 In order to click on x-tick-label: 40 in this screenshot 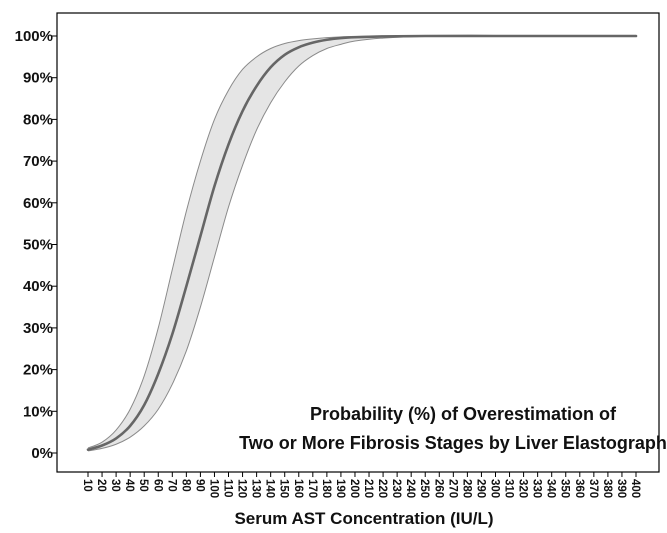, I will do `click(129, 485)`.